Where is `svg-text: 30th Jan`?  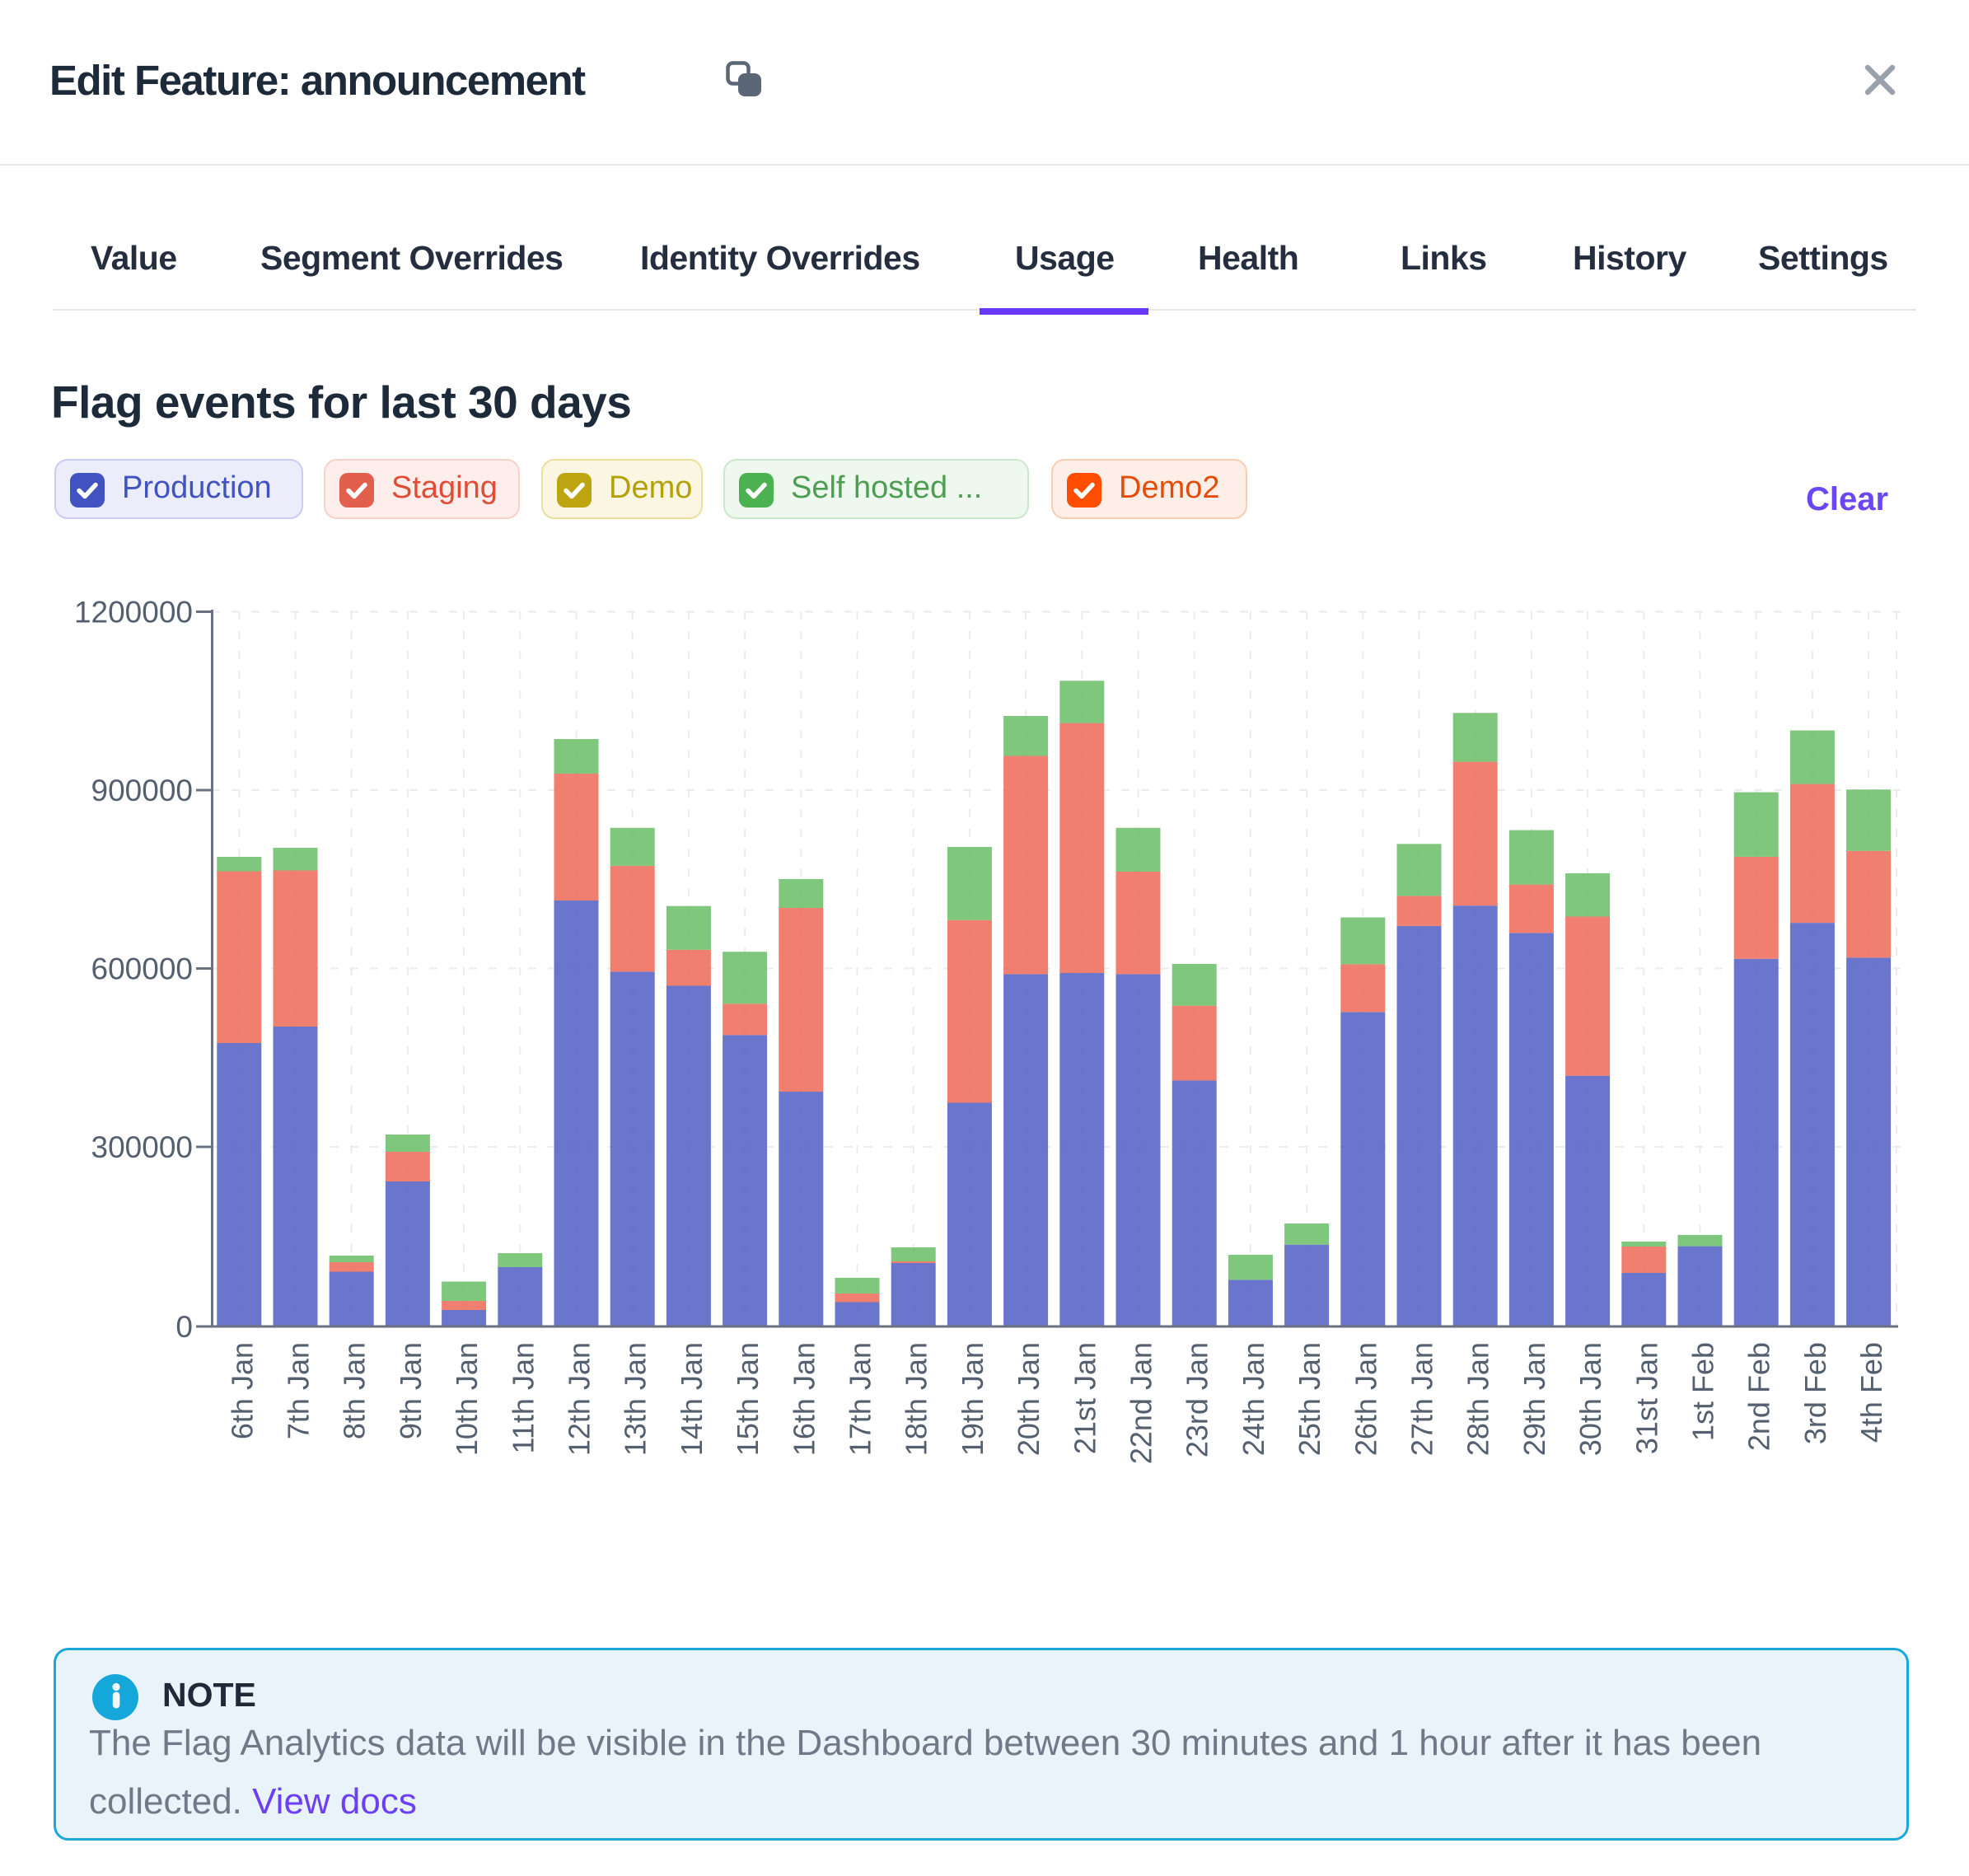
svg-text: 30th Jan is located at coordinates (1590, 1399).